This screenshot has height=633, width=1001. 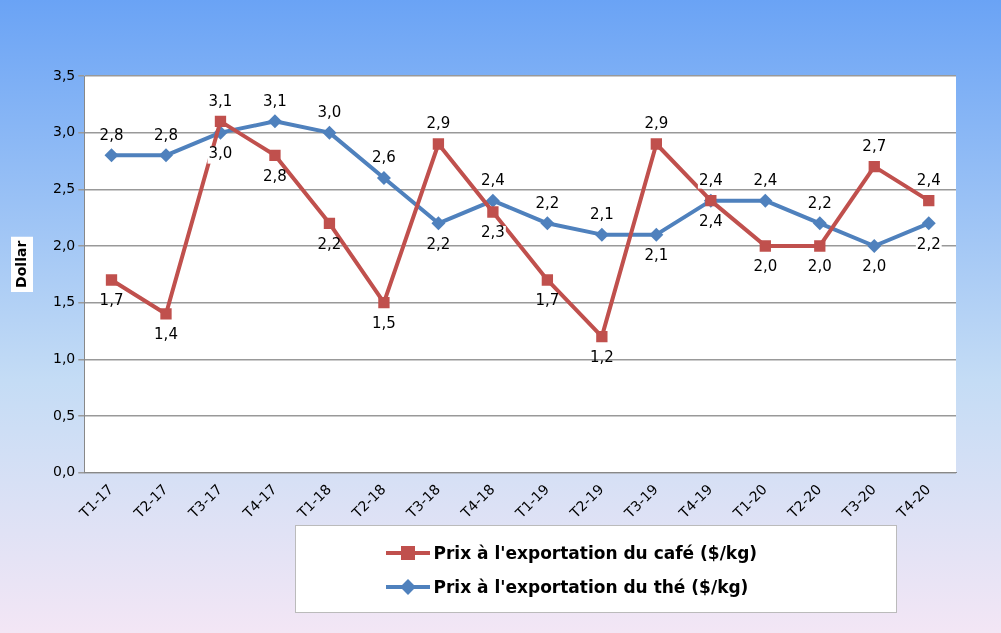 What do you see at coordinates (64, 244) in the screenshot?
I see `y-tick-label: 2,0` at bounding box center [64, 244].